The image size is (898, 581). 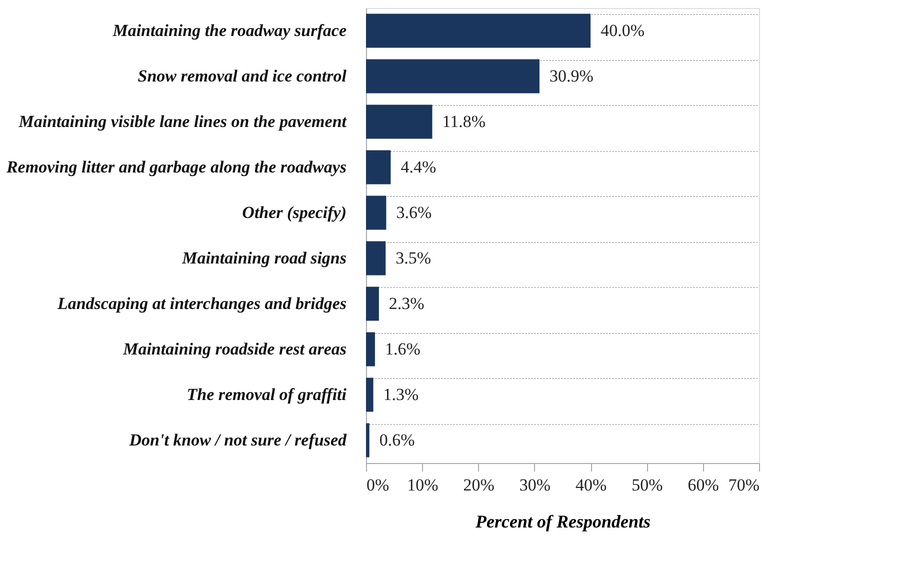 What do you see at coordinates (378, 485) in the screenshot?
I see `x-tick-label: 0%` at bounding box center [378, 485].